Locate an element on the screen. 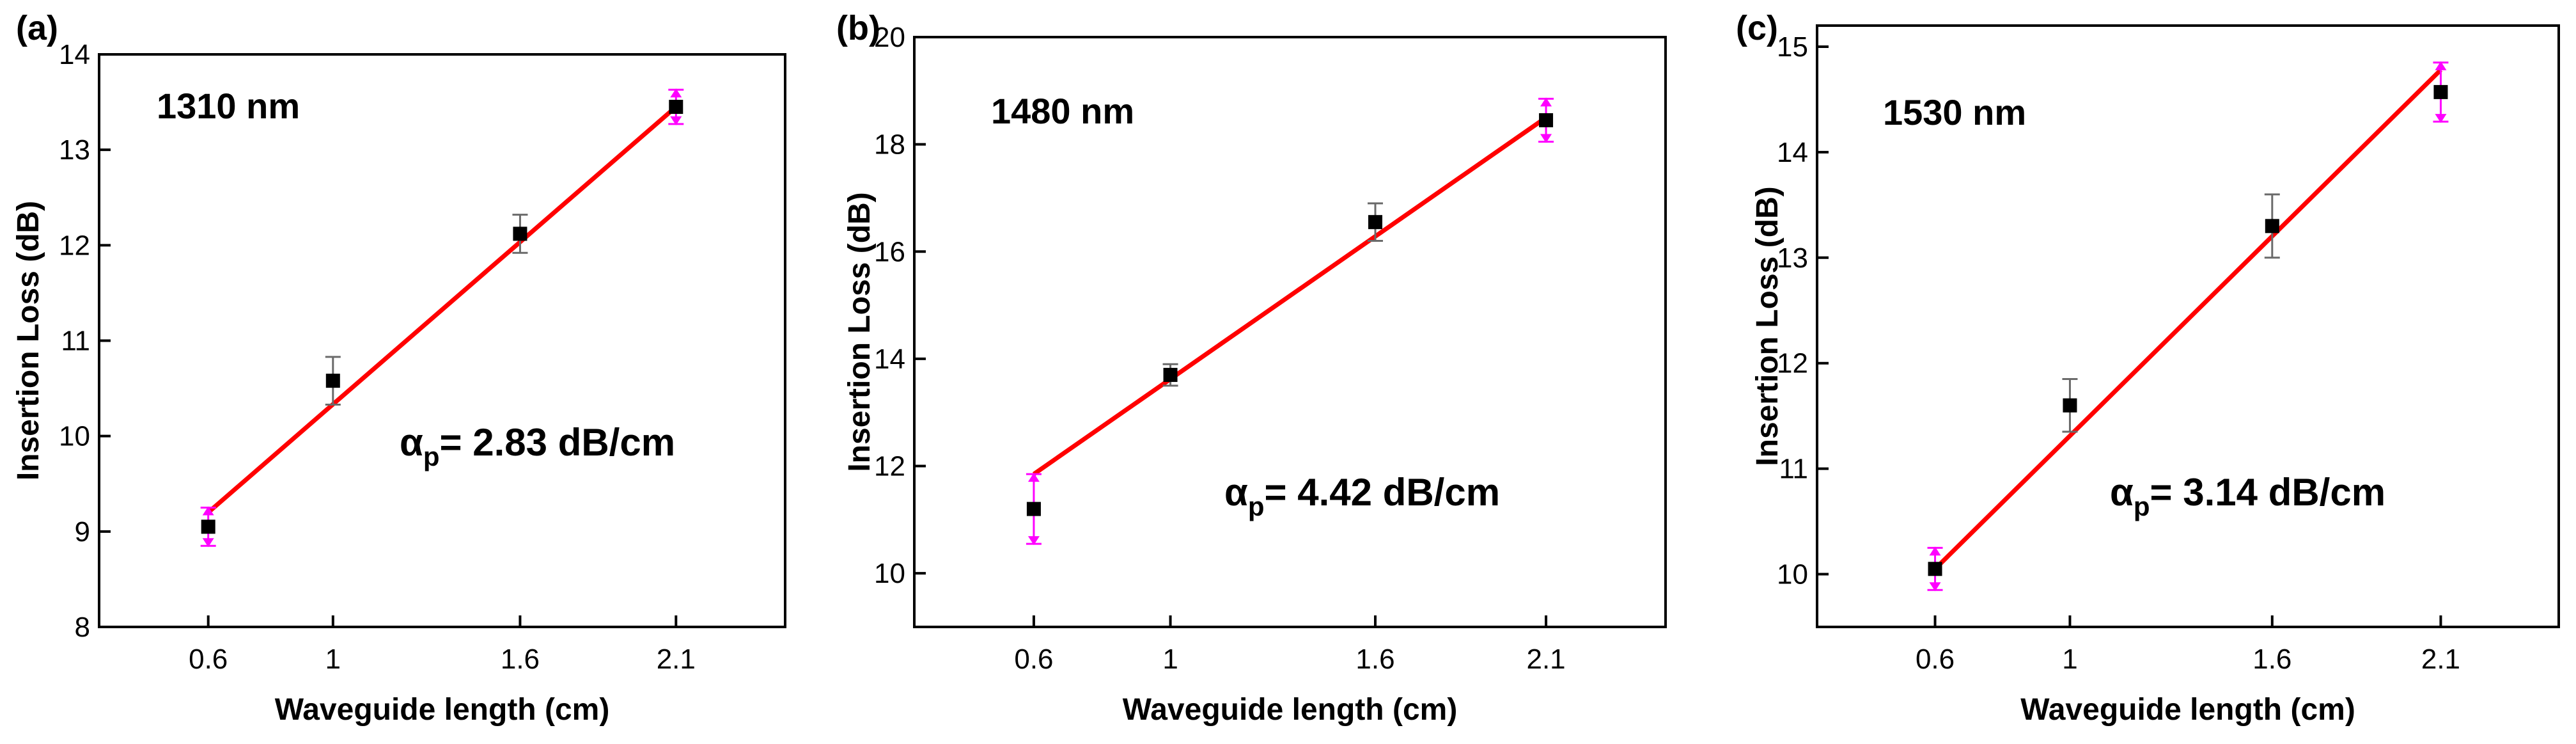  alpha-value: = 3.14 dB/cm is located at coordinates (2268, 492).